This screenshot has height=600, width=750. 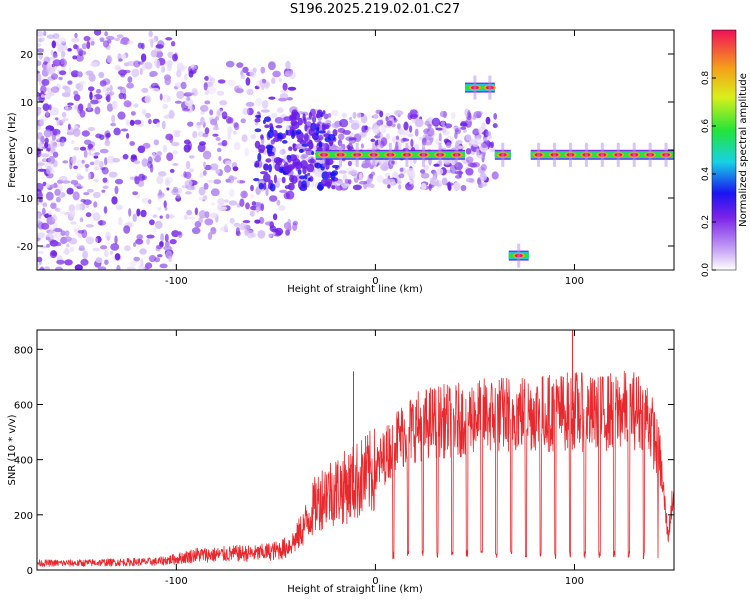 What do you see at coordinates (743, 150) in the screenshot?
I see `colorbar-label: Normalized spectral amplitude` at bounding box center [743, 150].